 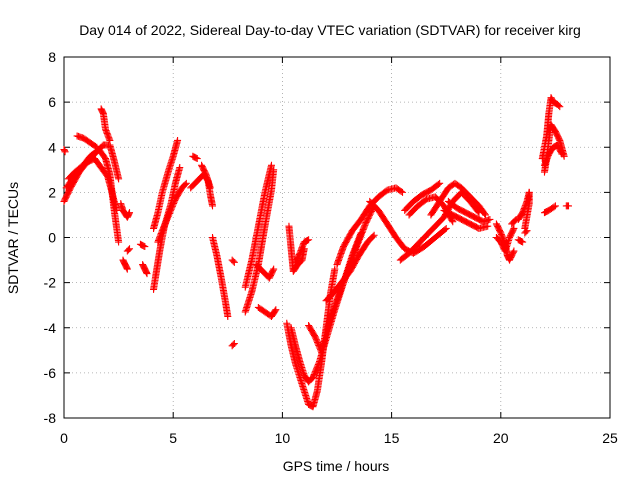 I want to click on y-tick-label: 0, so click(x=52, y=238).